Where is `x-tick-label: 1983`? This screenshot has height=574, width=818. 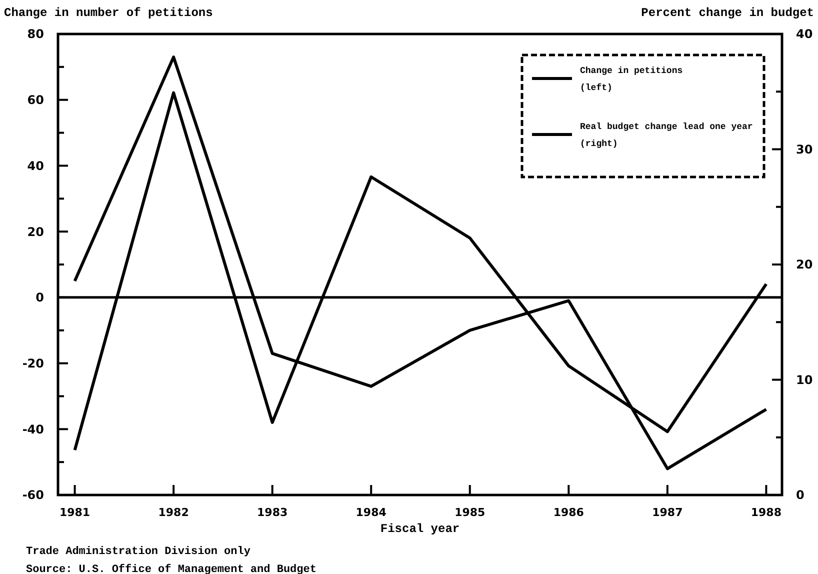 x-tick-label: 1983 is located at coordinates (272, 512).